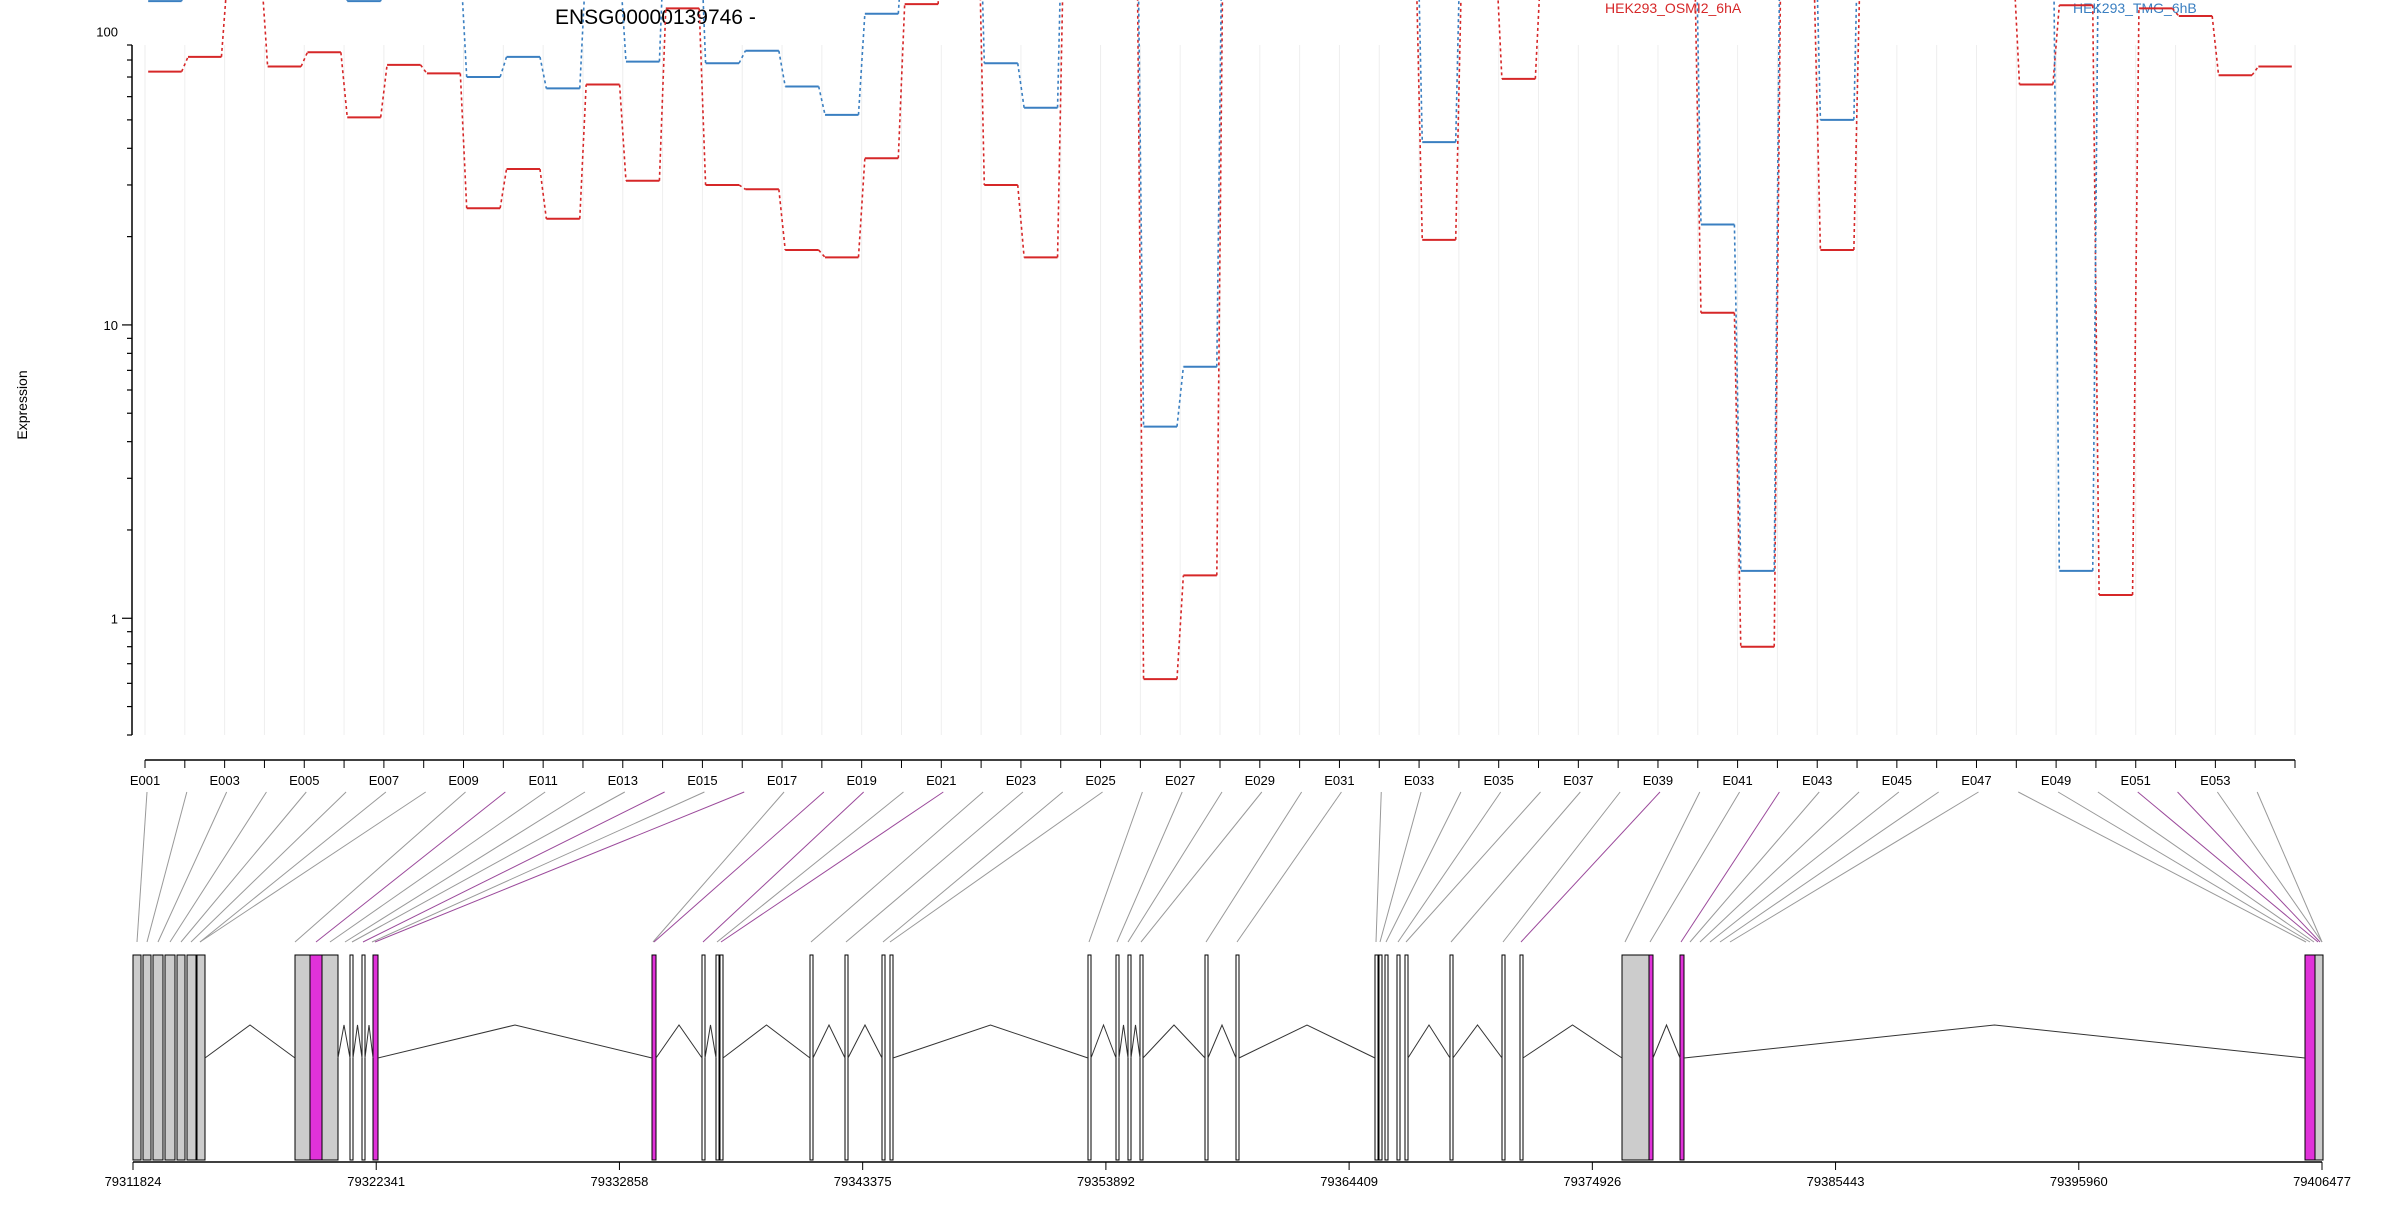 The height and width of the screenshot is (1205, 2400). Describe the element at coordinates (1658, 780) in the screenshot. I see `x-tick-label: E039` at that location.